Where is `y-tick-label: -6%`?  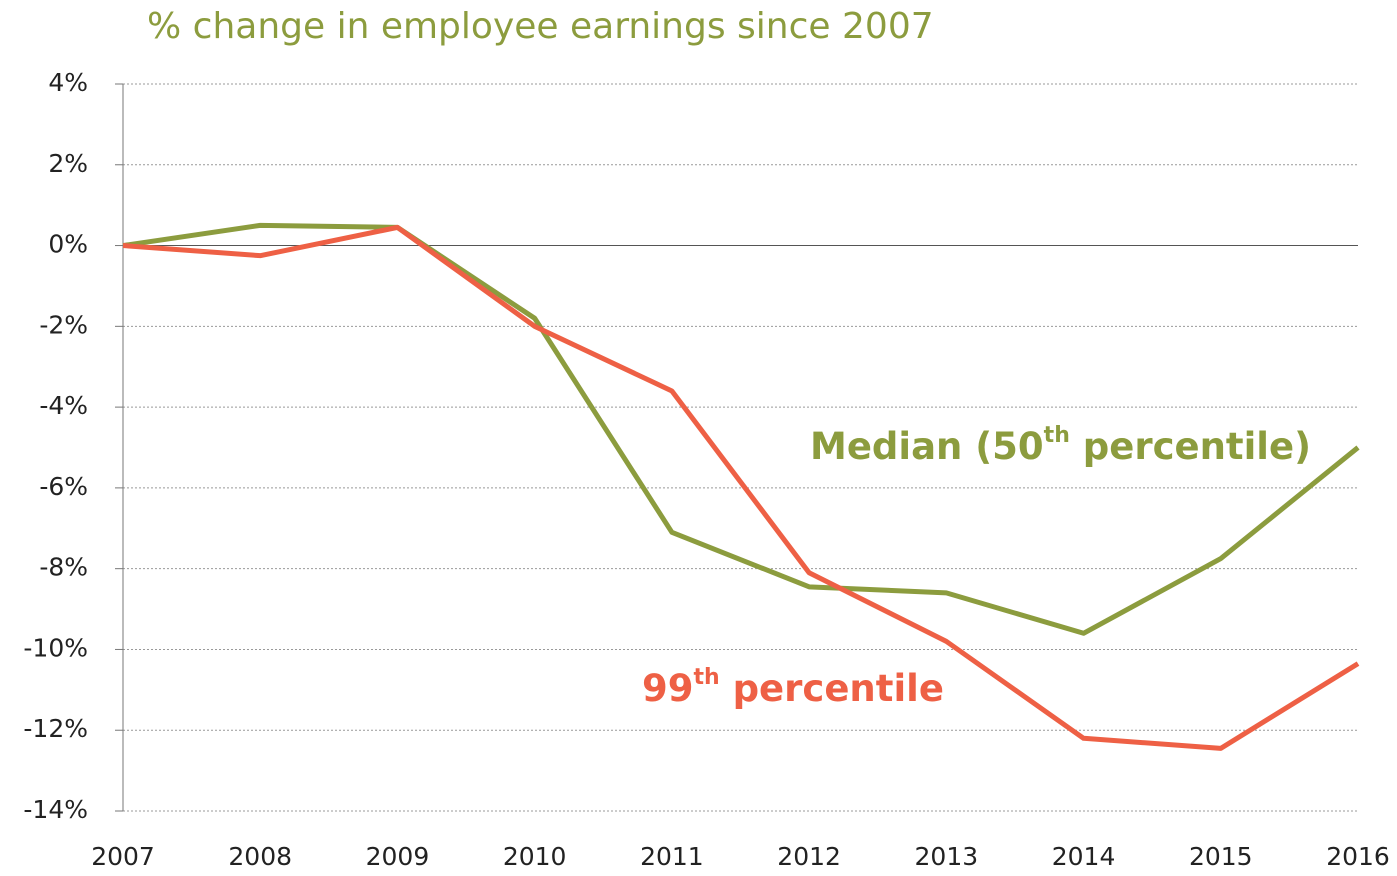 y-tick-label: -6% is located at coordinates (63, 486).